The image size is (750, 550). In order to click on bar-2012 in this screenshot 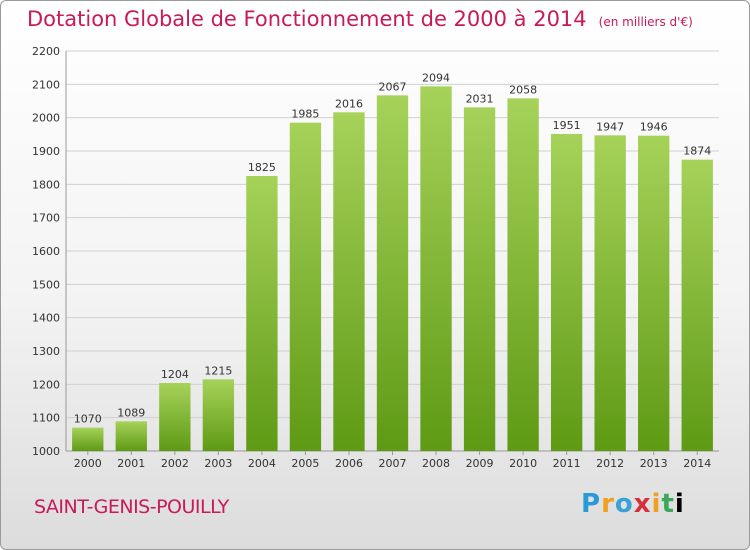, I will do `click(610, 293)`.